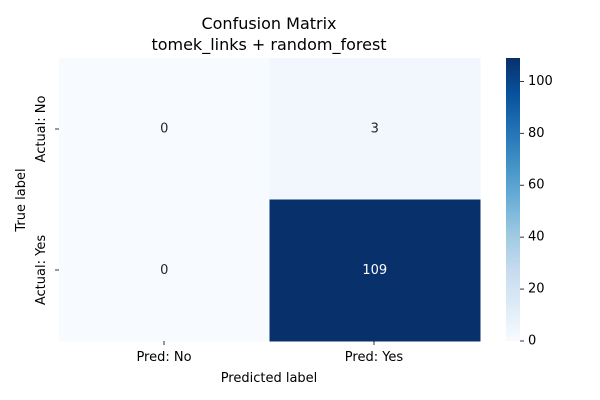 Image resolution: width=600 pixels, height=400 pixels. Describe the element at coordinates (268, 23) in the screenshot. I see `chart-title: Confusion Matrix` at that location.